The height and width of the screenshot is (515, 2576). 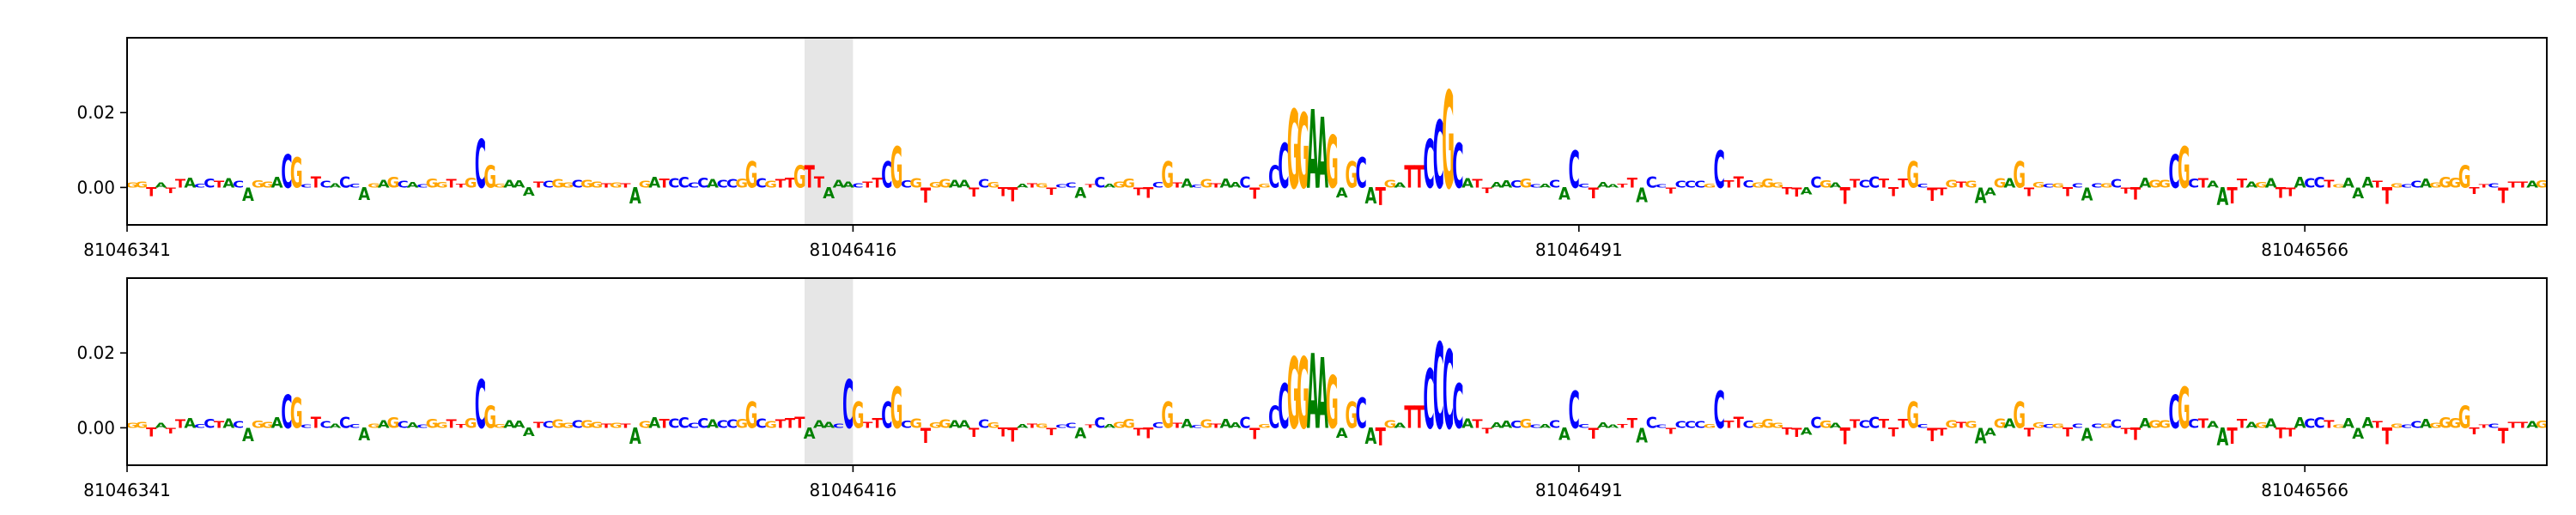 What do you see at coordinates (96, 187) in the screenshot?
I see `y-tick-label: 0.00` at bounding box center [96, 187].